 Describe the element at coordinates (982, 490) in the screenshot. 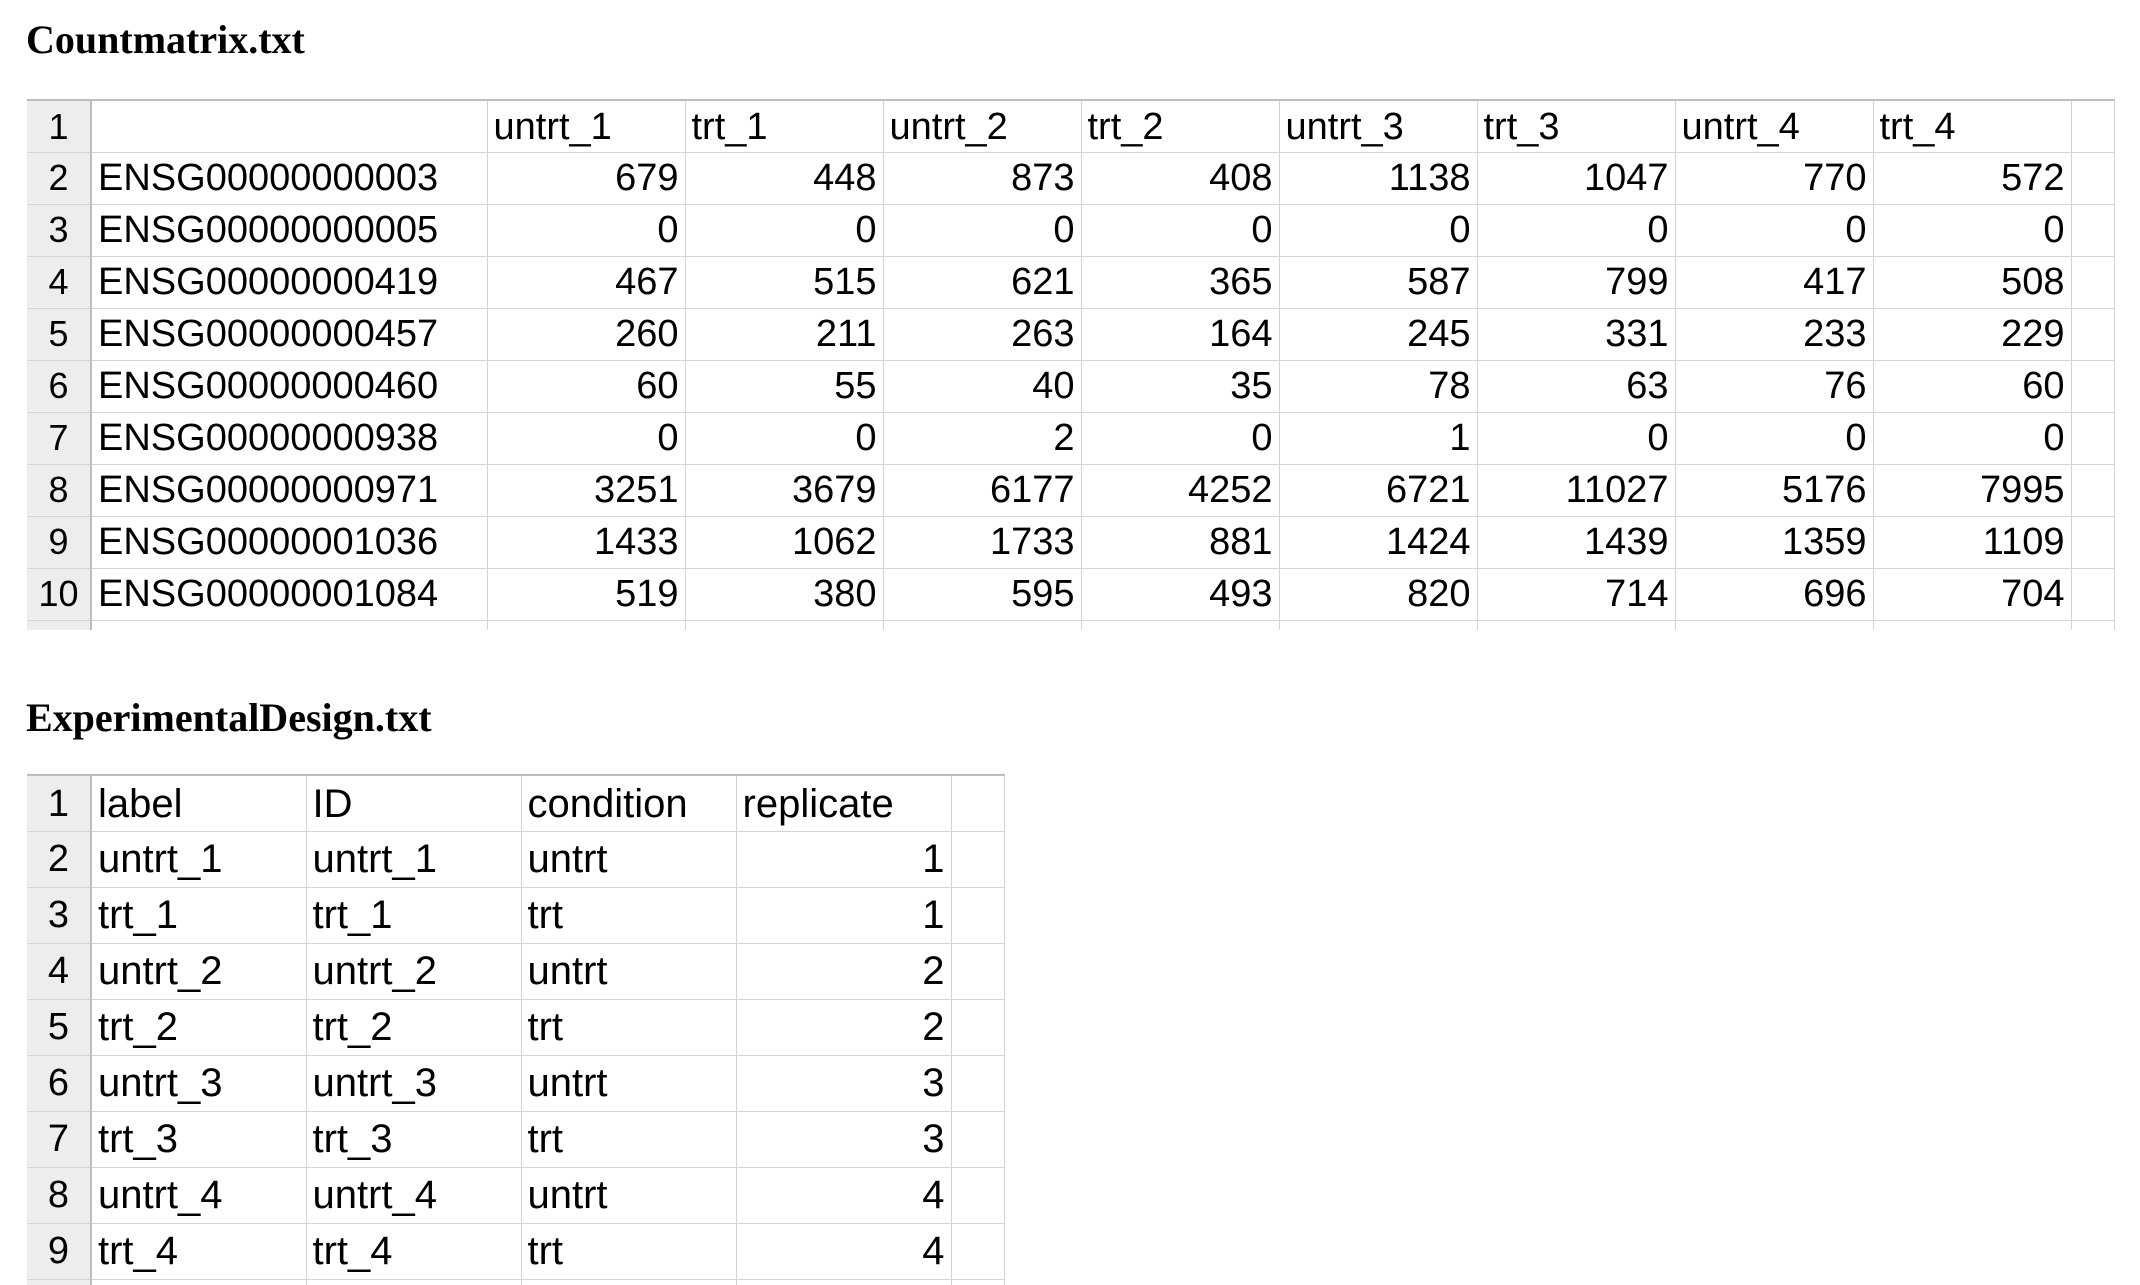

I see `table-cell: 6177` at that location.